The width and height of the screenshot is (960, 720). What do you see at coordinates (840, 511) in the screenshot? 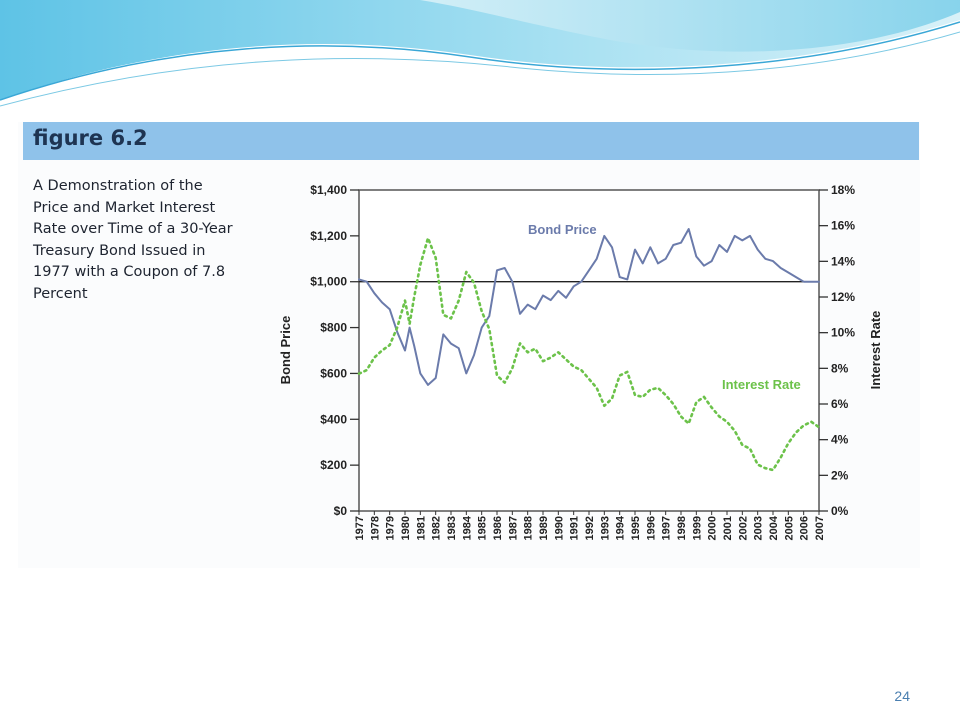
I see `y2-tick-label: 0%` at bounding box center [840, 511].